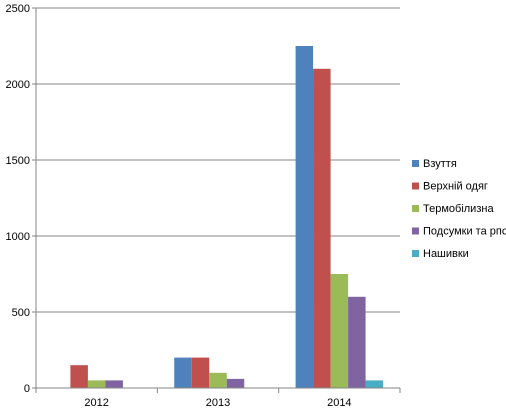  What do you see at coordinates (374, 384) in the screenshot?
I see `bar-Нашивки-2014` at bounding box center [374, 384].